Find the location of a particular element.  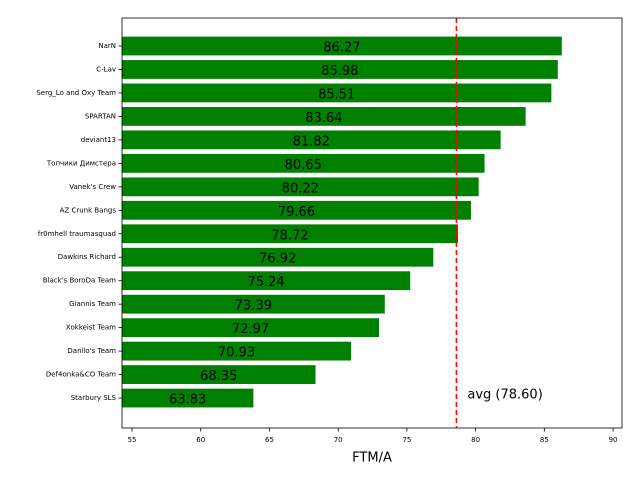

value-label: 79.66 is located at coordinates (296, 212).